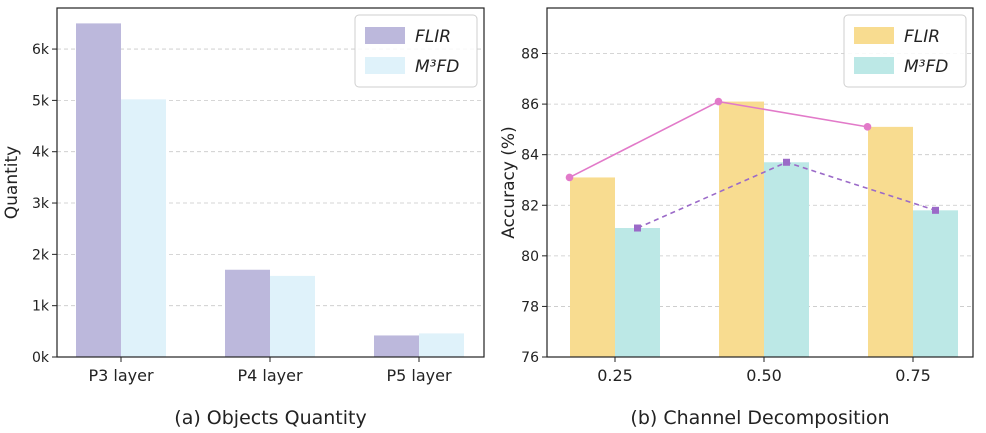  Describe the element at coordinates (874, 65) in the screenshot. I see `legend-swatch-m3fd-b` at that location.